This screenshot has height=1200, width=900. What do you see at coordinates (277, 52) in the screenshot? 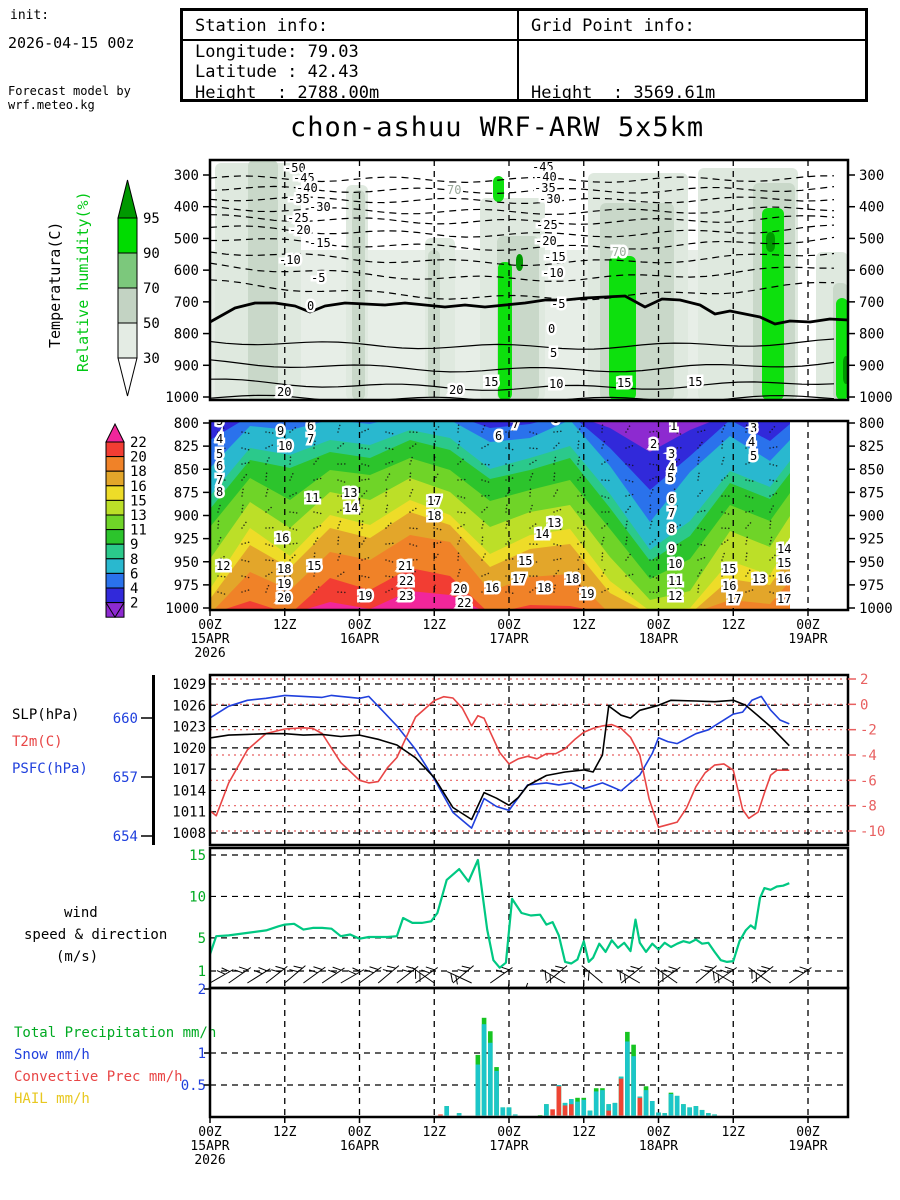
I see `station-longitude: Longitude: 79.03` at bounding box center [277, 52].